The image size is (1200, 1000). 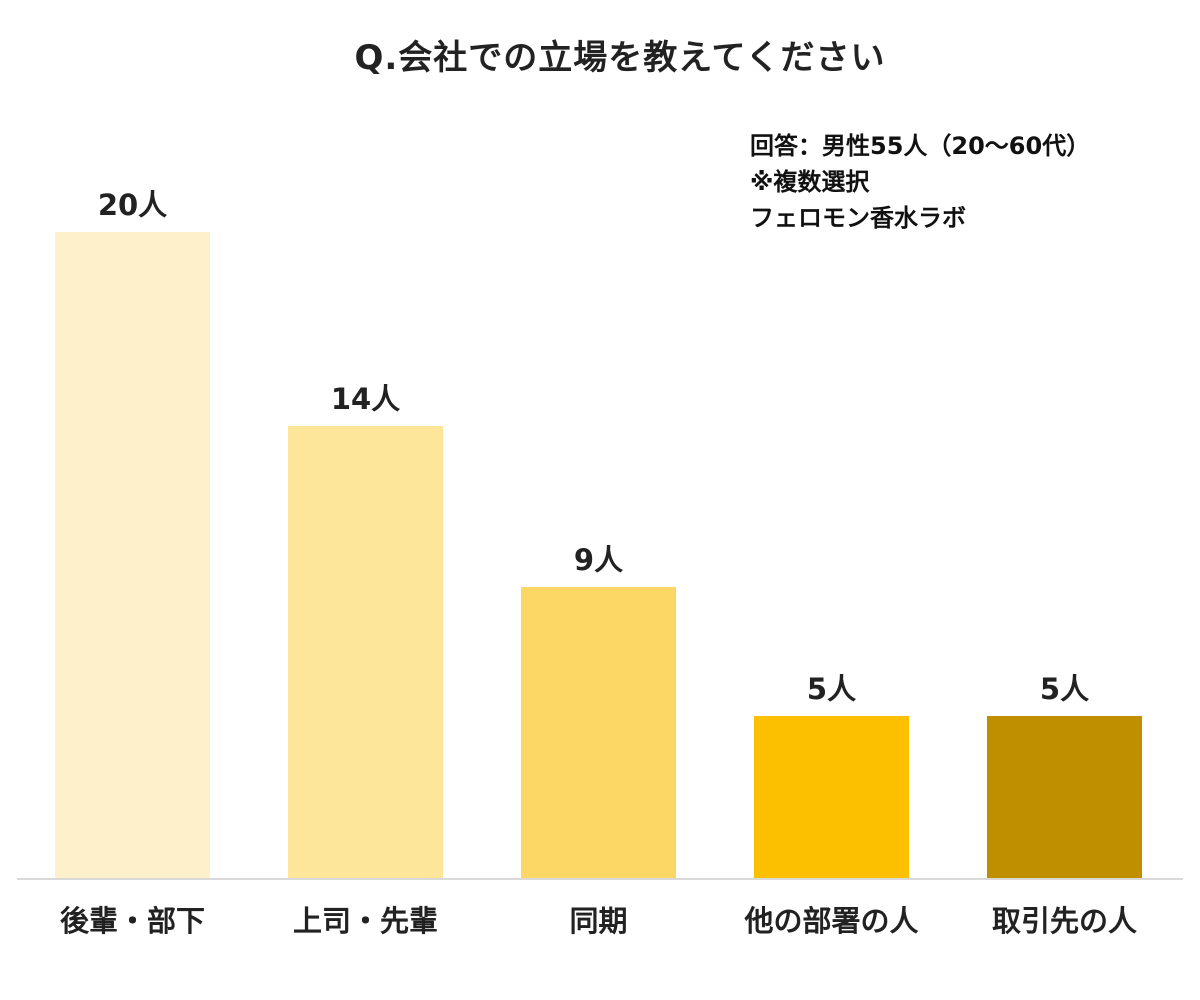 What do you see at coordinates (831, 921) in the screenshot?
I see `x-tick-label: 他の部署の人` at bounding box center [831, 921].